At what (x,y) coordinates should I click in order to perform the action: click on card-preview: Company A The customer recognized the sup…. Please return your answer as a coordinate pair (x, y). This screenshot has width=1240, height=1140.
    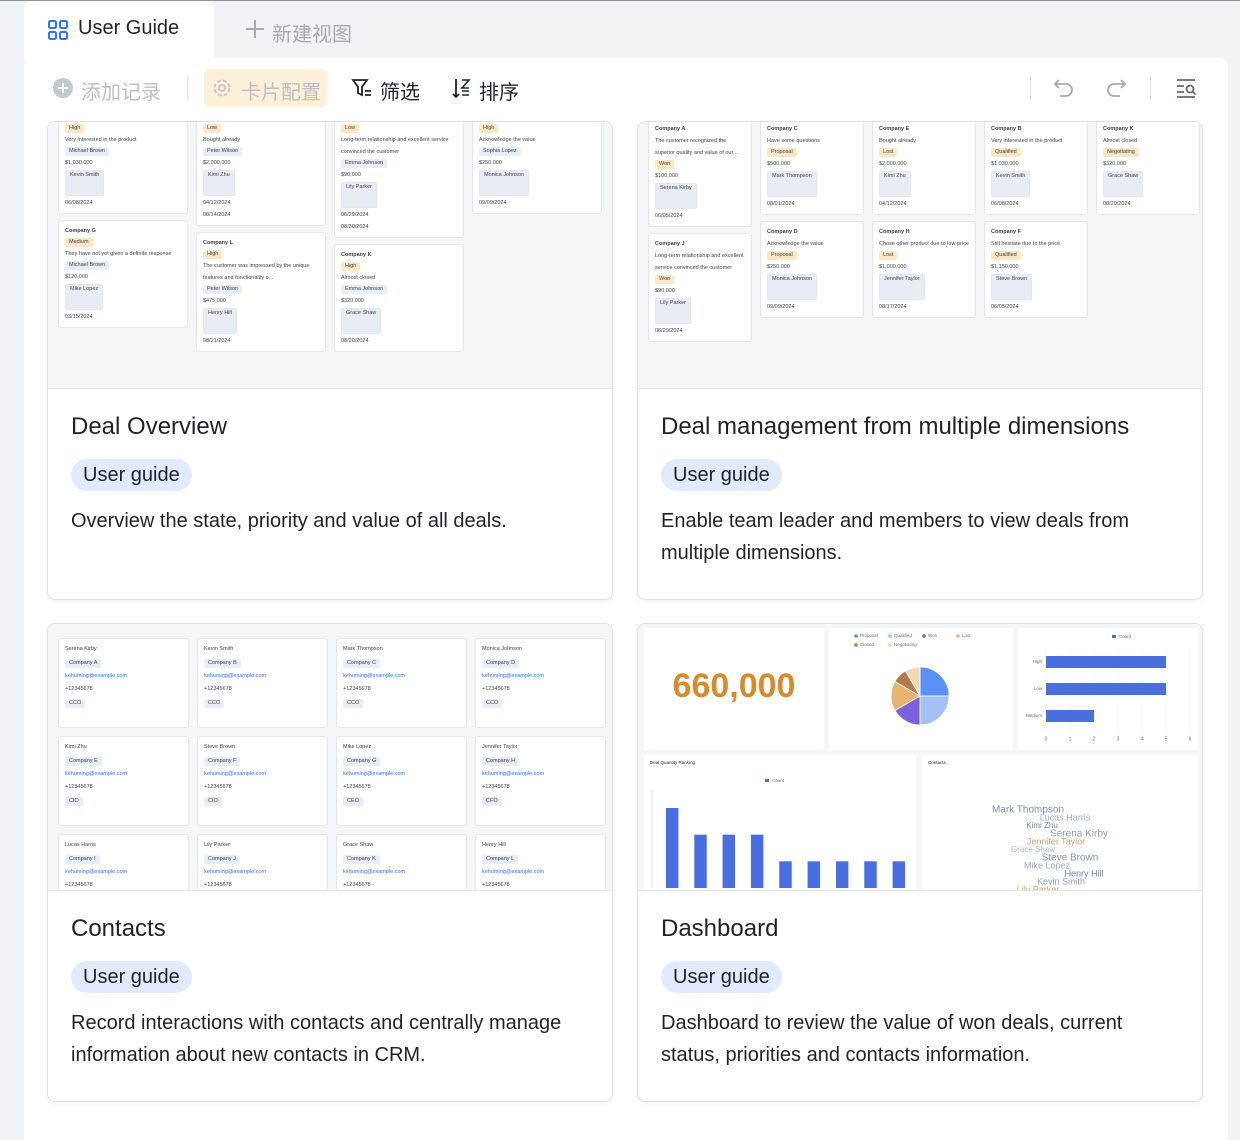
    Looking at the image, I should click on (920, 255).